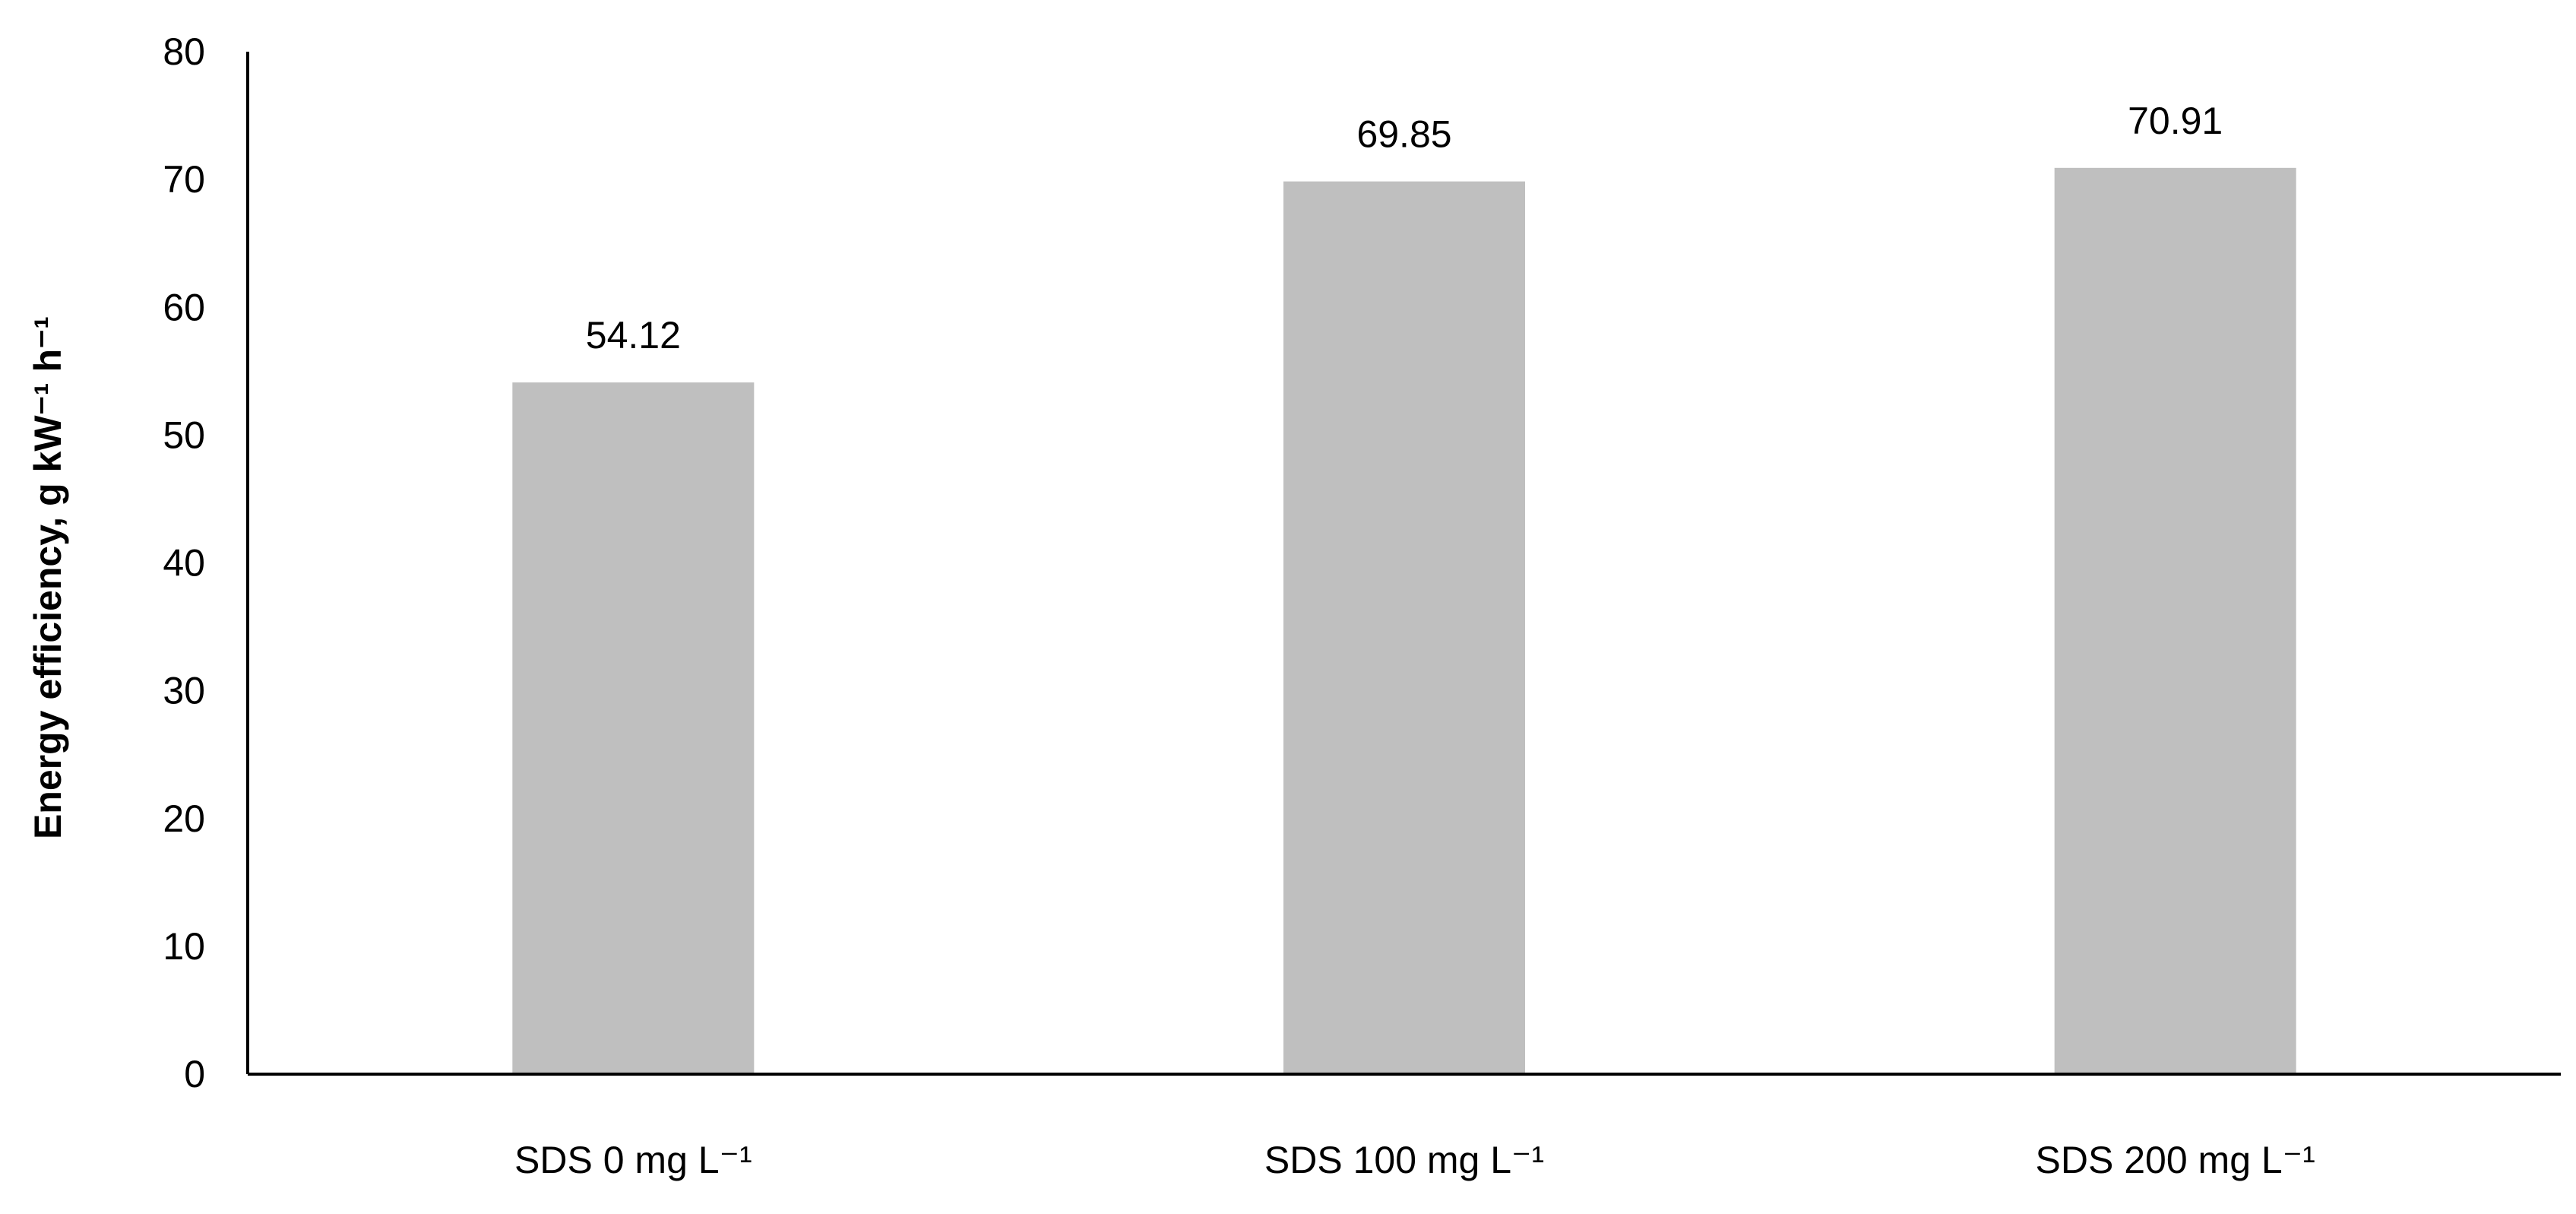 The image size is (2576, 1214). What do you see at coordinates (633, 335) in the screenshot?
I see `bar-value-label: 54.12` at bounding box center [633, 335].